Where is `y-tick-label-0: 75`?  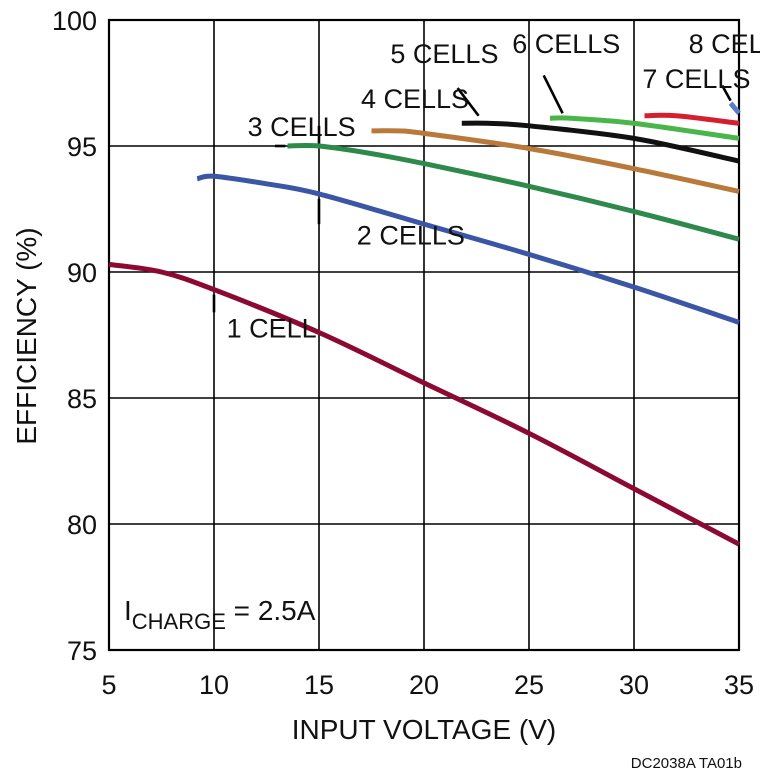
y-tick-label-0: 75 is located at coordinates (82, 651).